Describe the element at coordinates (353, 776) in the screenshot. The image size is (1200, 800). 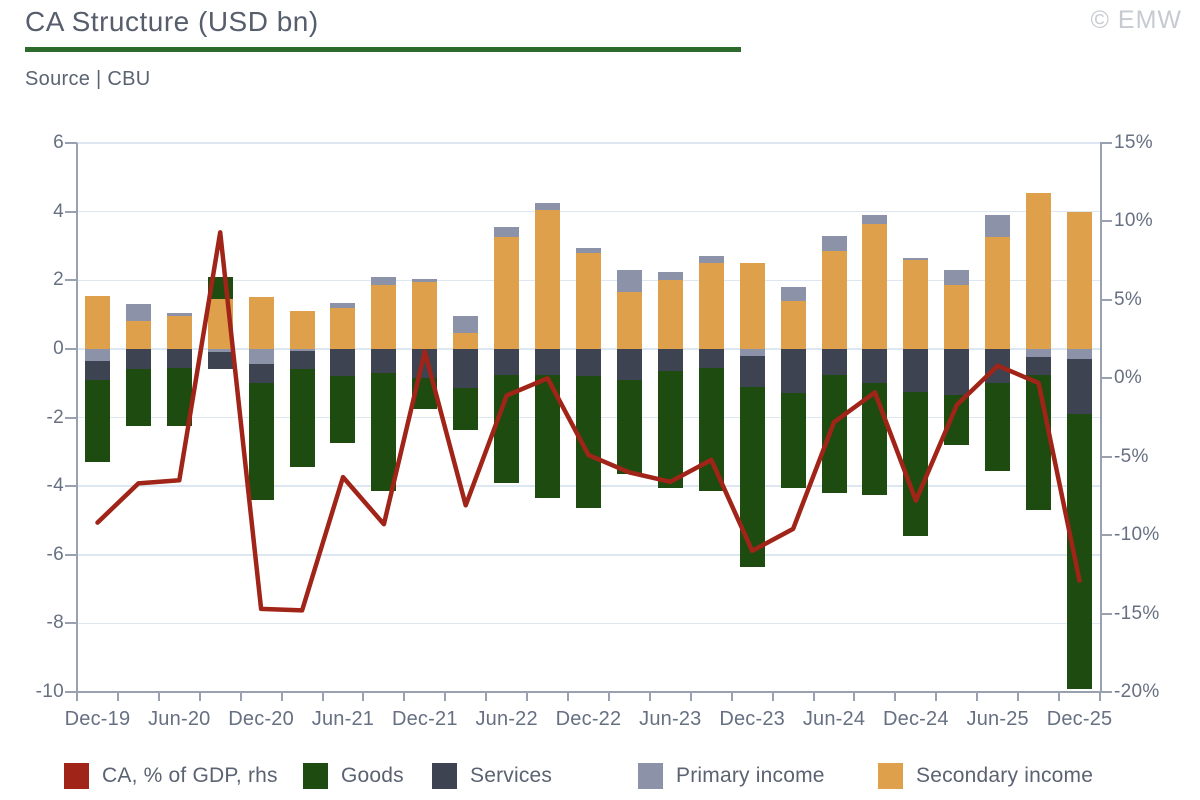
I see `legend-item-goods: Goods` at that location.